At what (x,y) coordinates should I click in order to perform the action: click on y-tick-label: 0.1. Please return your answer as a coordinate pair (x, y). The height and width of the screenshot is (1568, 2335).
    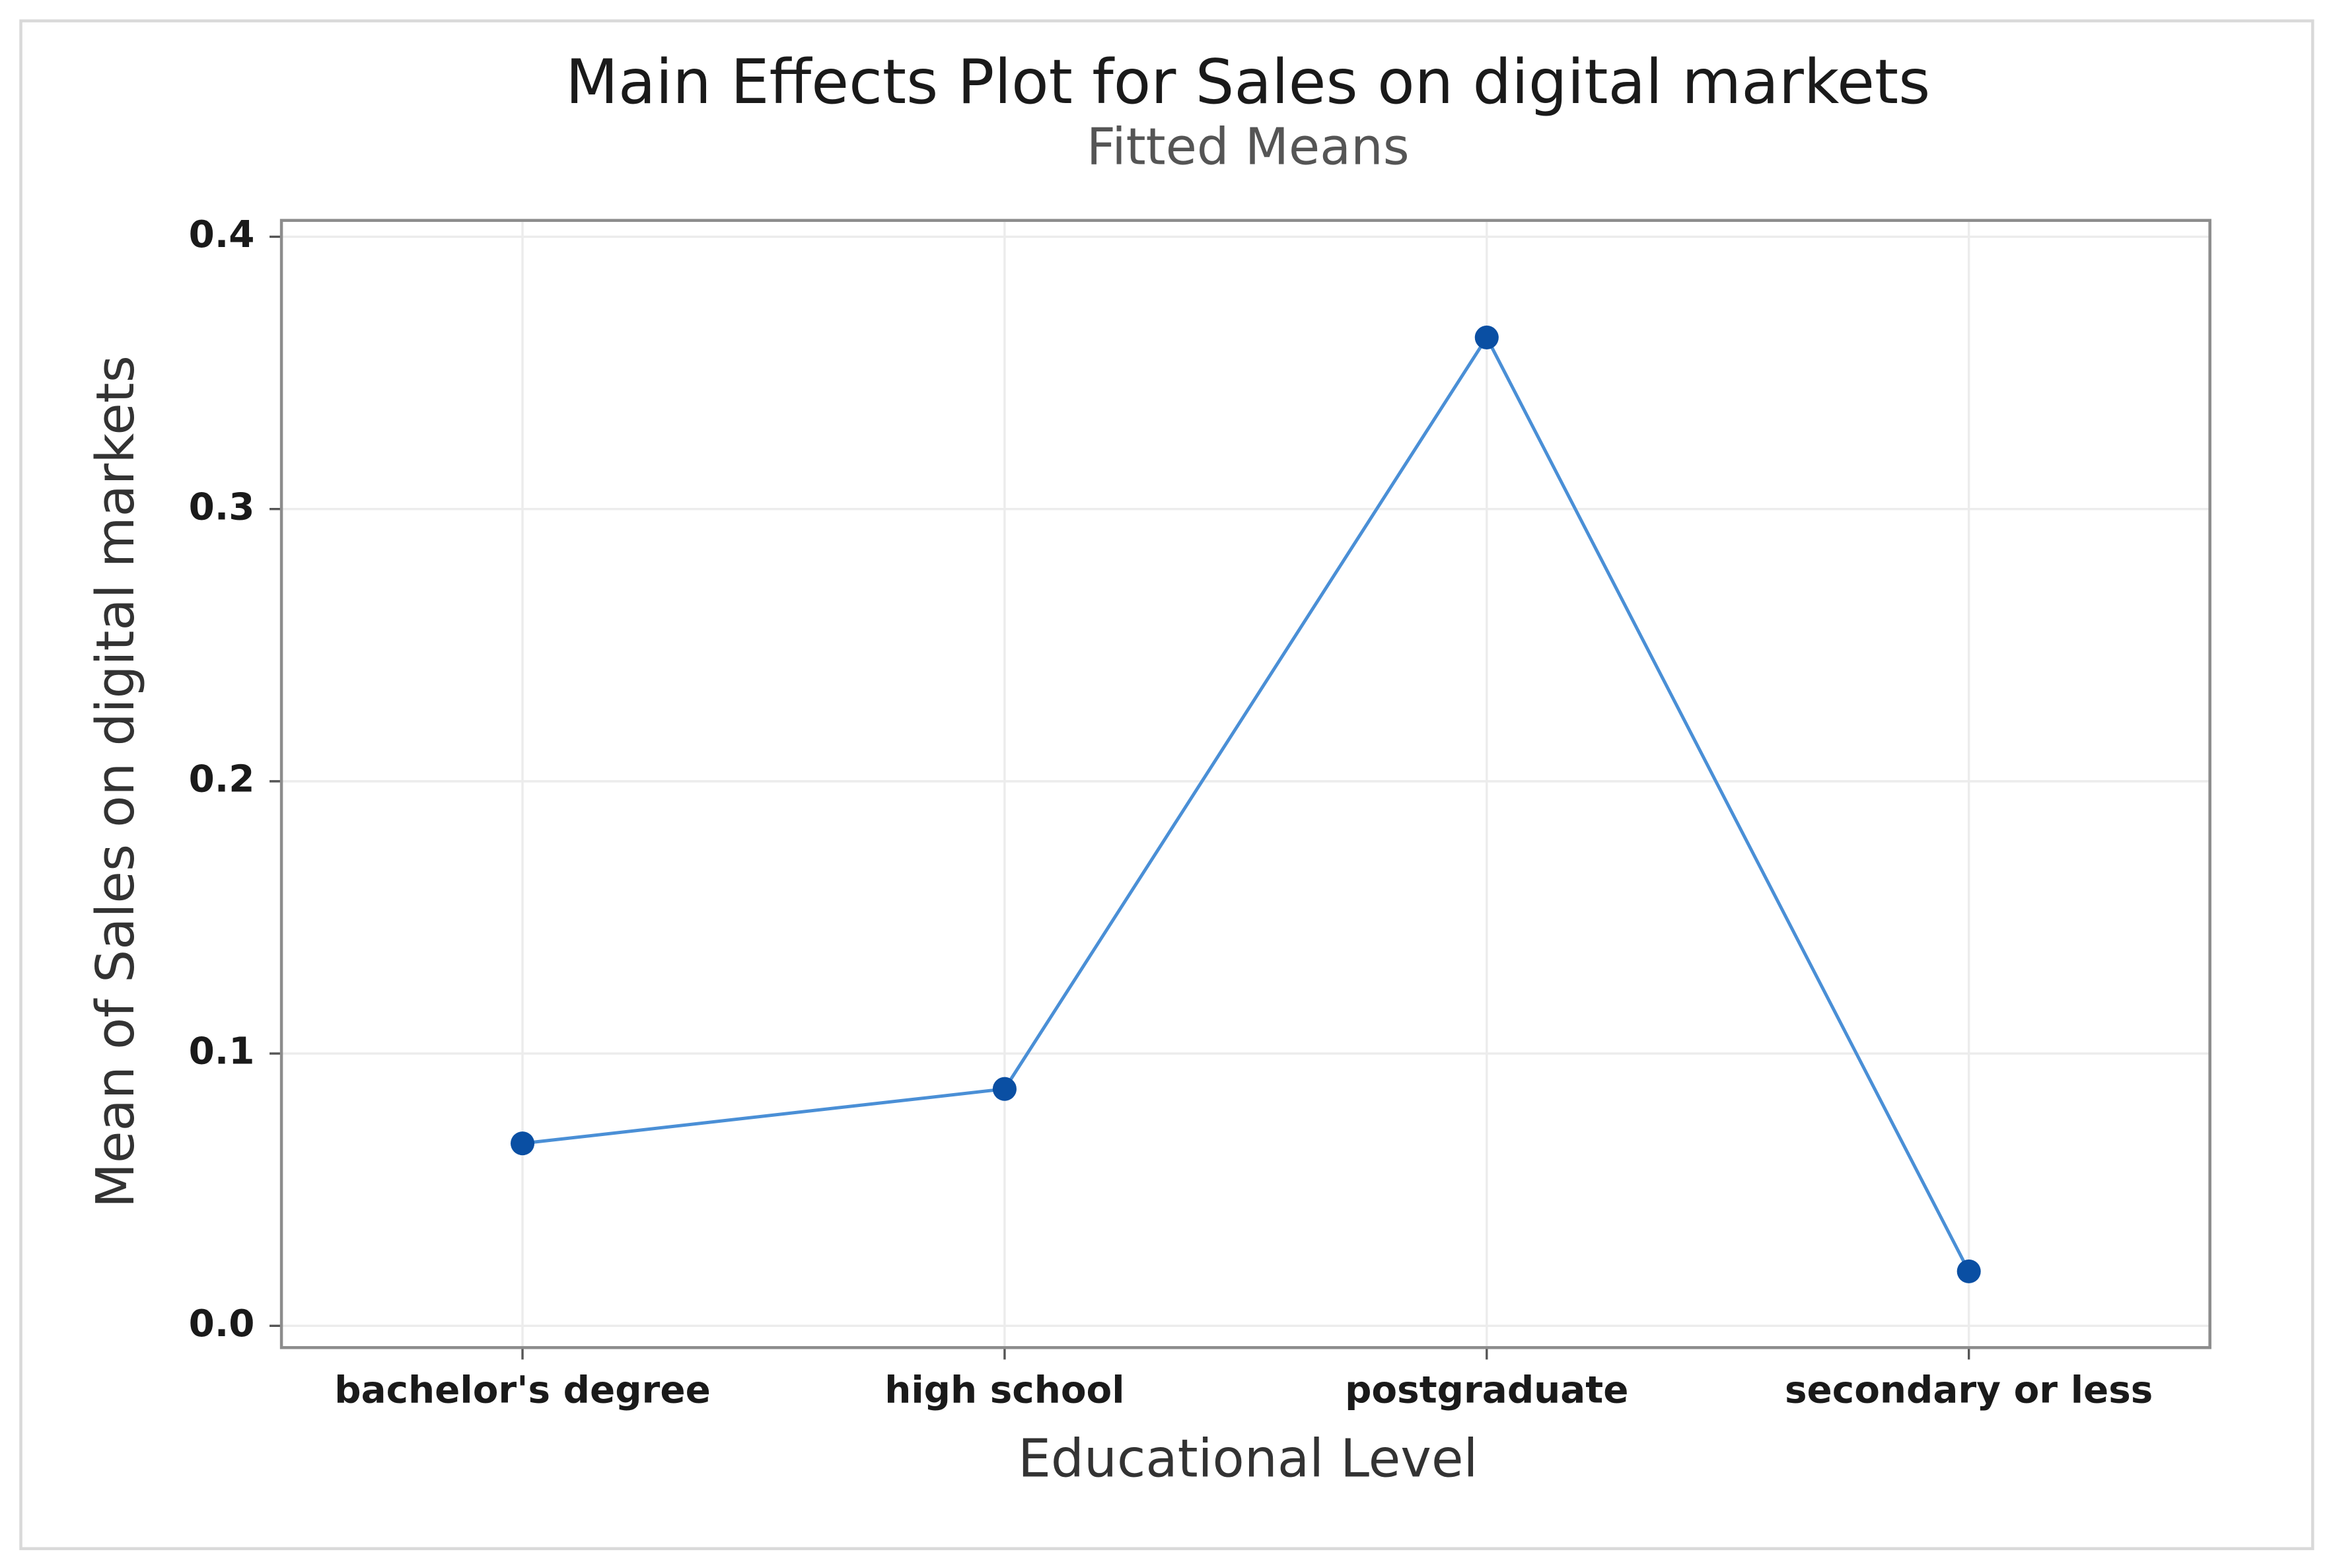
    Looking at the image, I should click on (222, 1051).